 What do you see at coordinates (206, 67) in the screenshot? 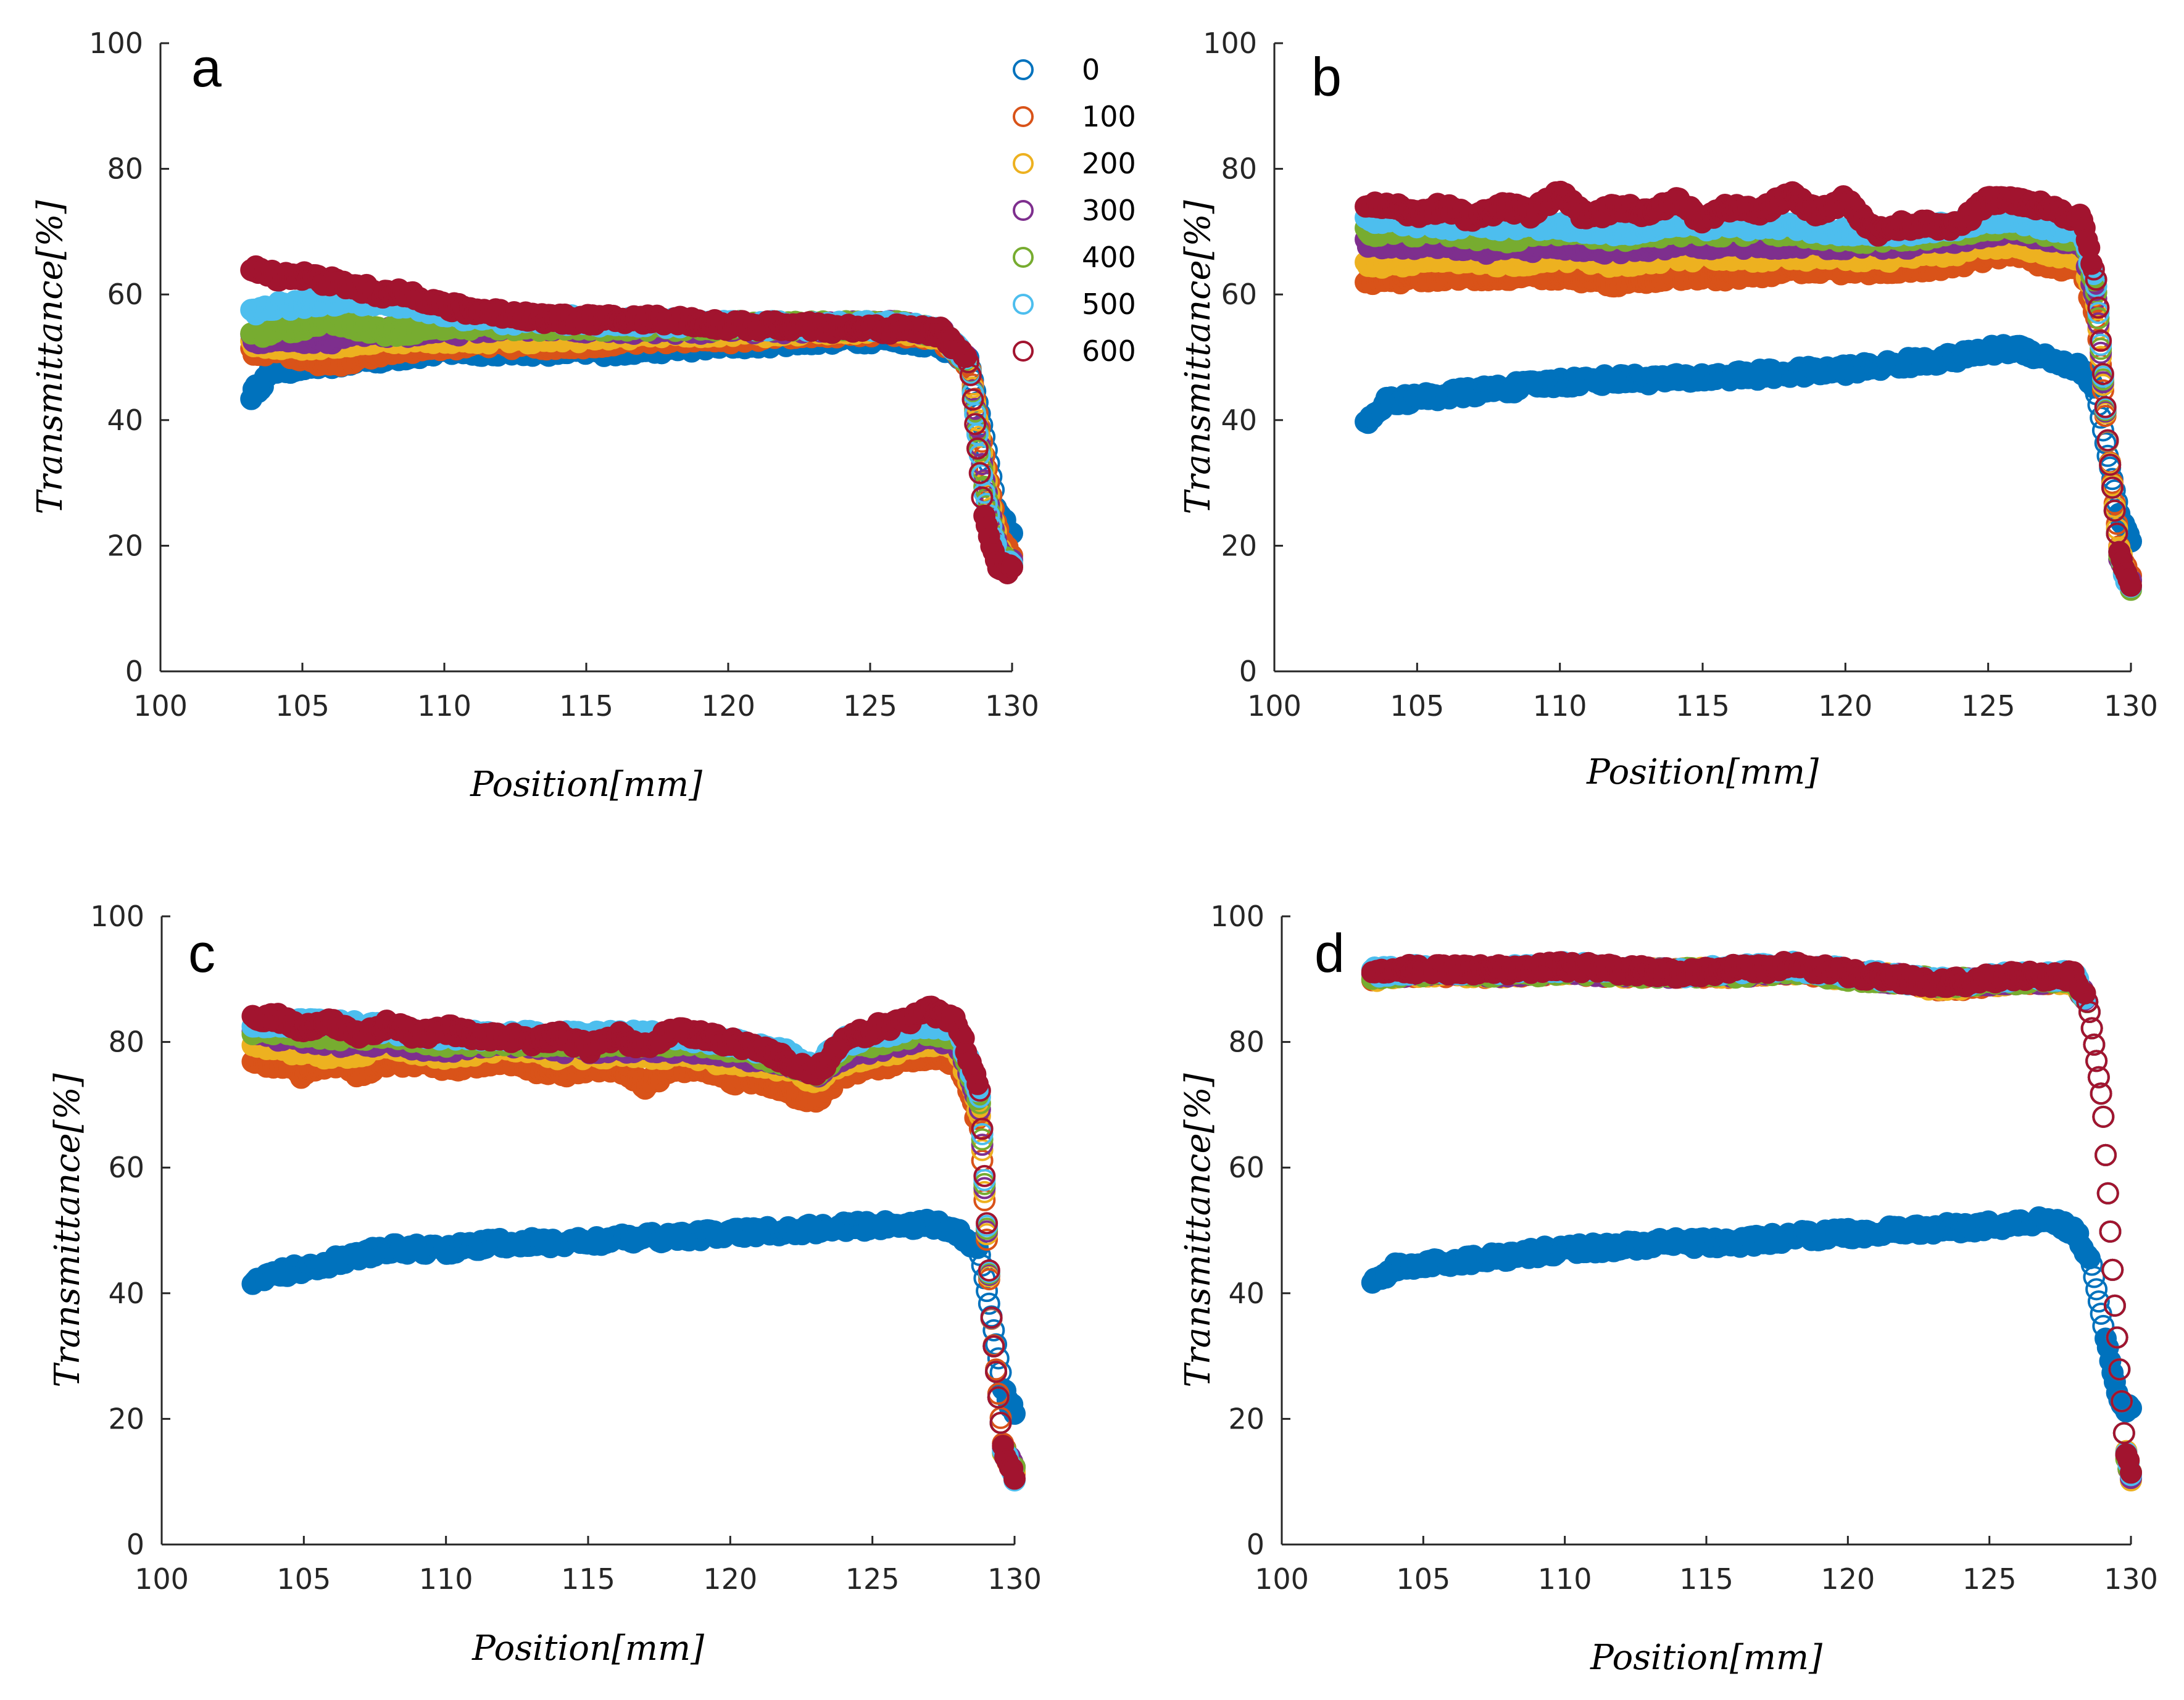
I see `panel-letter: a` at bounding box center [206, 67].